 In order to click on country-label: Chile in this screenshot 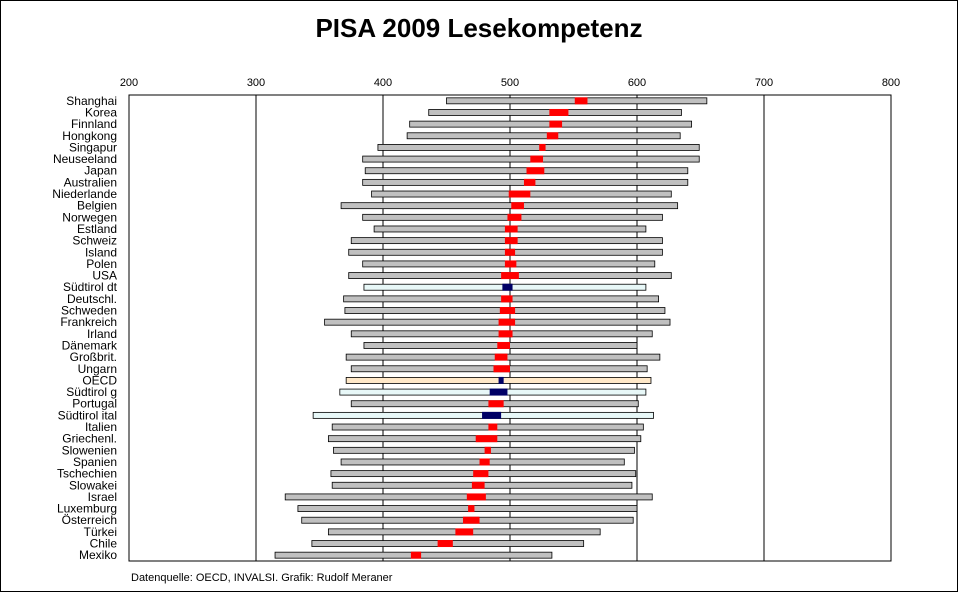, I will do `click(104, 544)`.